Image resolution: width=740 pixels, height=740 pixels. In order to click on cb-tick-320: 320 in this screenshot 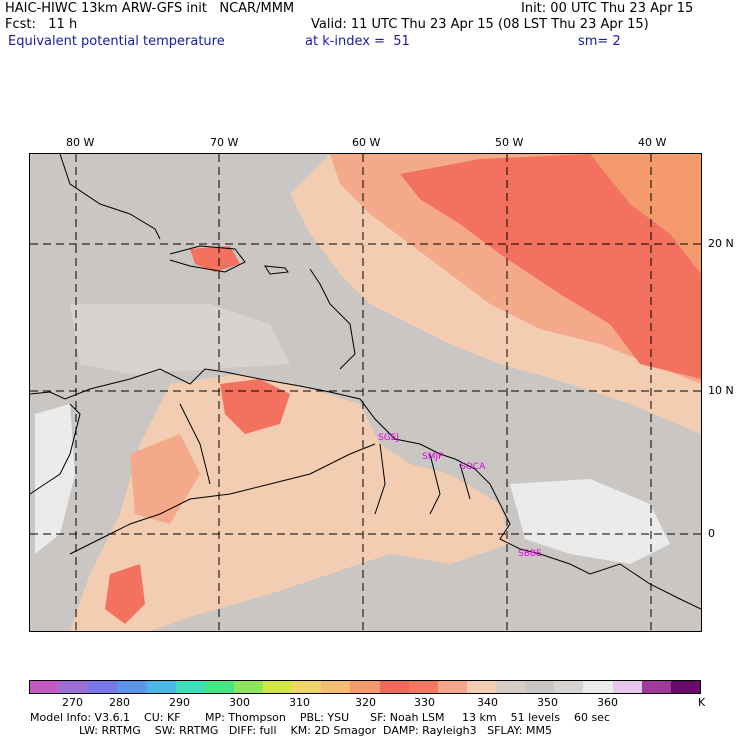, I will do `click(365, 702)`.